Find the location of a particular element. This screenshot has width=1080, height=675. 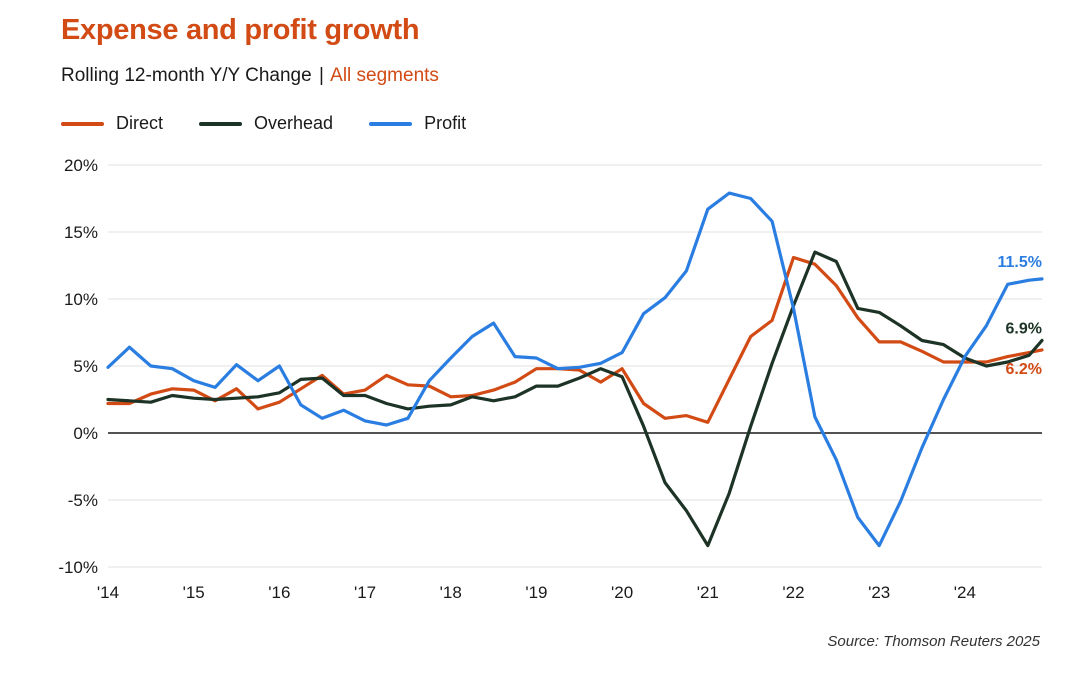

y-tick-label: 10% is located at coordinates (81, 299).